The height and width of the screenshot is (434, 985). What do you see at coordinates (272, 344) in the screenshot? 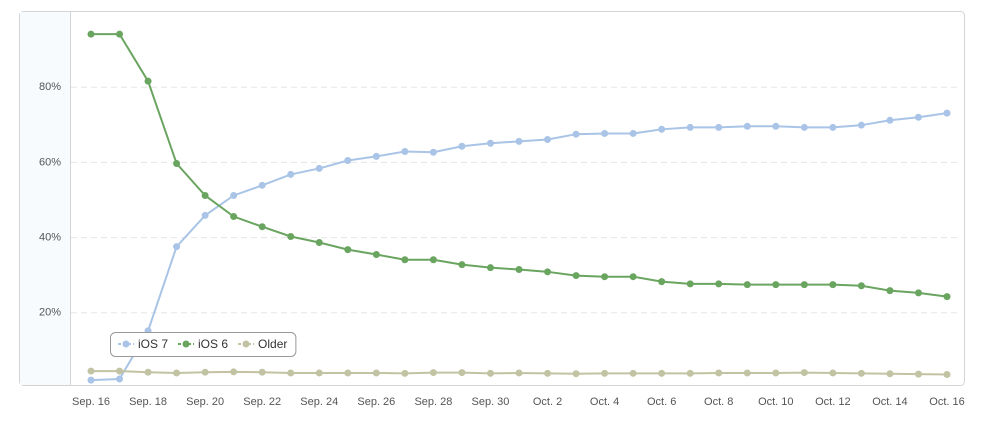
I see `legend-label: Older` at bounding box center [272, 344].